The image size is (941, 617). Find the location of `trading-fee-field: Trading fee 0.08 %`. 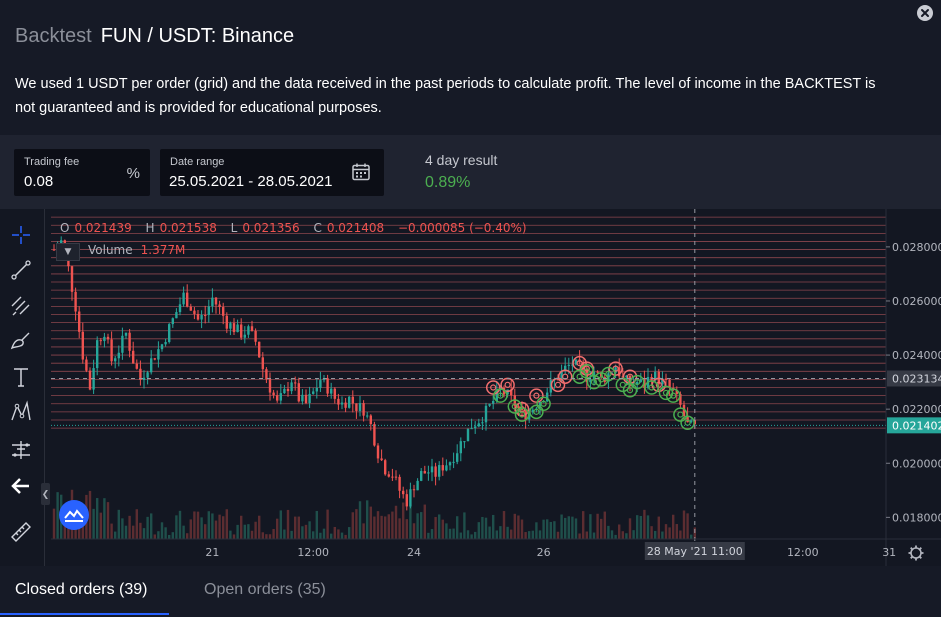

trading-fee-field: Trading fee 0.08 % is located at coordinates (82, 172).